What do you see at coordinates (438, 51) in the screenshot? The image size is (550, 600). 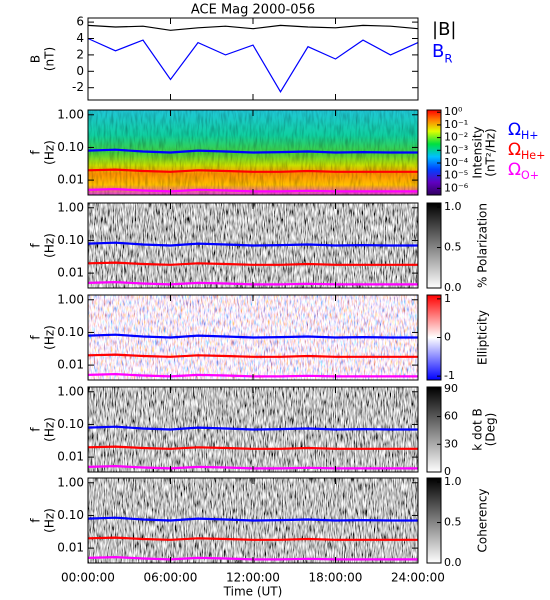 I see `legend-label: B` at bounding box center [438, 51].